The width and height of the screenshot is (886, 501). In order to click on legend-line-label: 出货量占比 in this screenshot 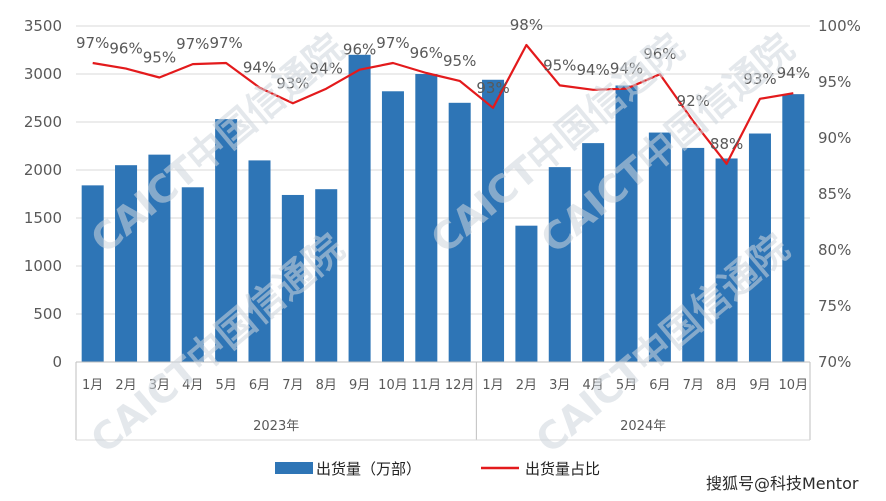, I will do `click(562, 469)`.